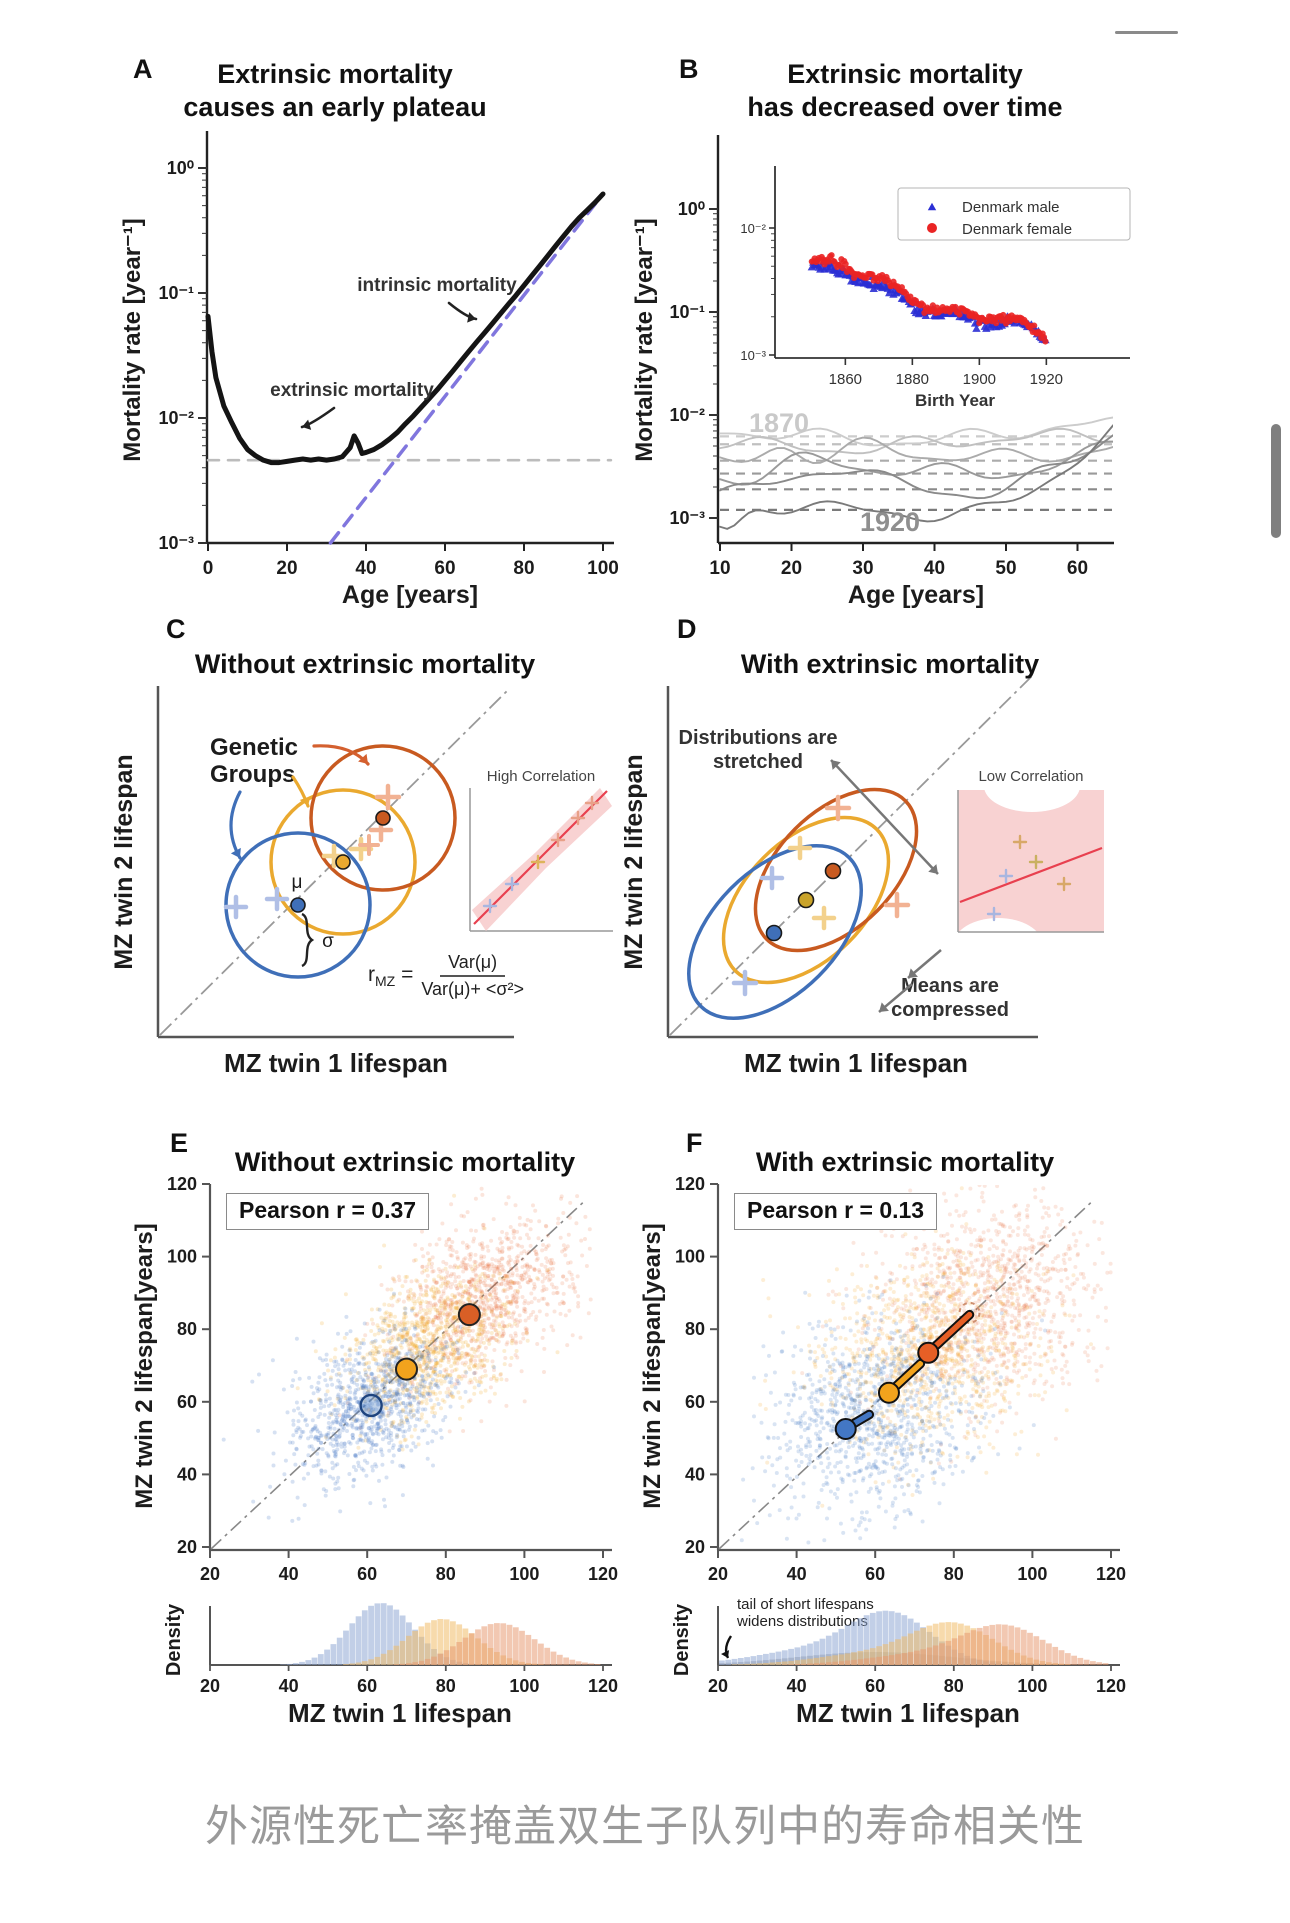 The image size is (1290, 1923). What do you see at coordinates (252, 774) in the screenshot?
I see `svg-text: Groups` at bounding box center [252, 774].